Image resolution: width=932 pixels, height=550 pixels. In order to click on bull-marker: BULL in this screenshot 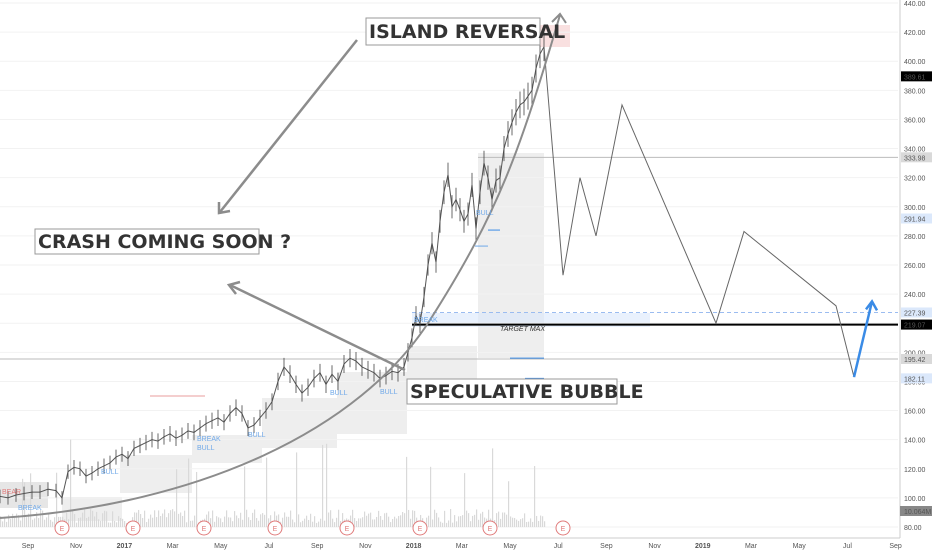, I will do `click(110, 472)`.